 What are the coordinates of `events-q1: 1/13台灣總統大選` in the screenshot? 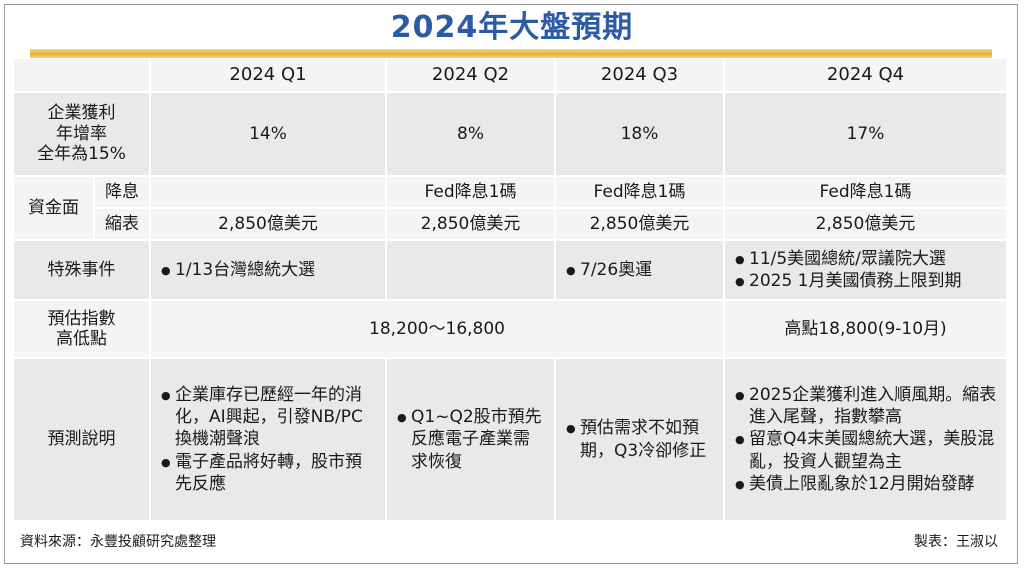 It's located at (268, 270).